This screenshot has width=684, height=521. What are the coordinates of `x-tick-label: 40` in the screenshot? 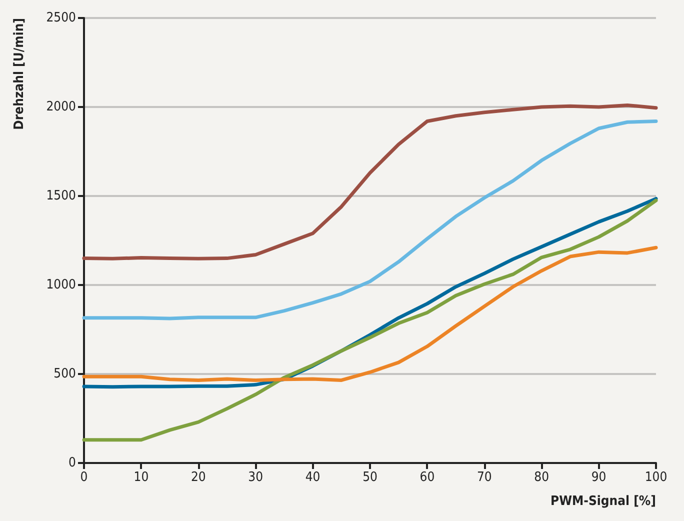 It's located at (312, 477).